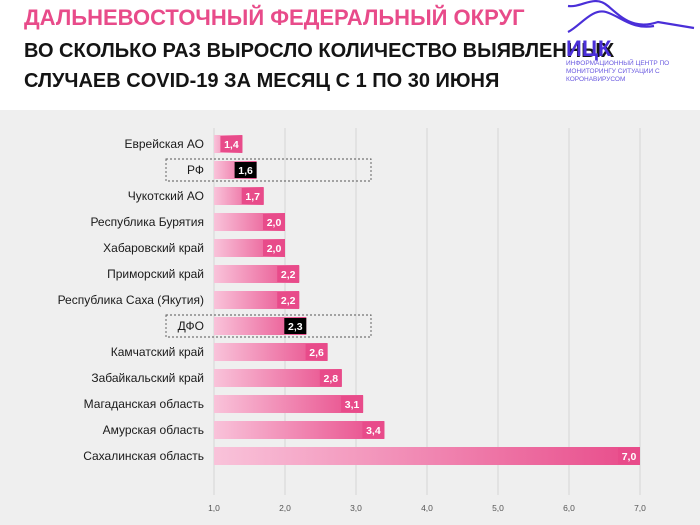 The height and width of the screenshot is (525, 700). Describe the element at coordinates (157, 352) in the screenshot. I see `category-label: Камчатский край` at that location.